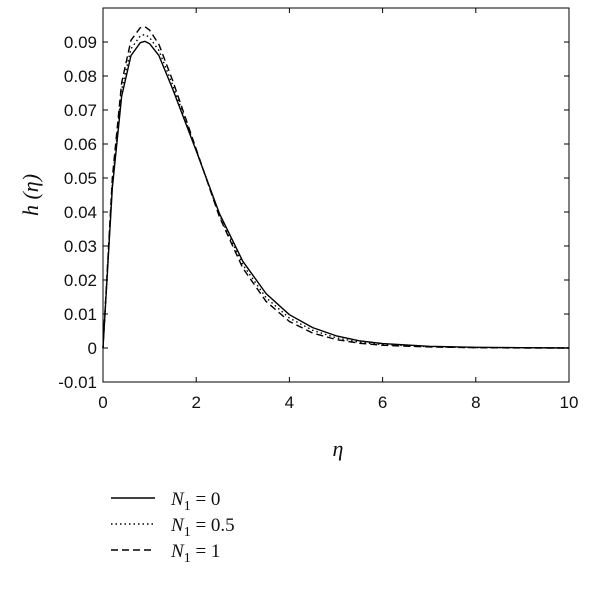 The width and height of the screenshot is (600, 593). Describe the element at coordinates (80, 144) in the screenshot. I see `y-tick-label: 0.06` at that location.